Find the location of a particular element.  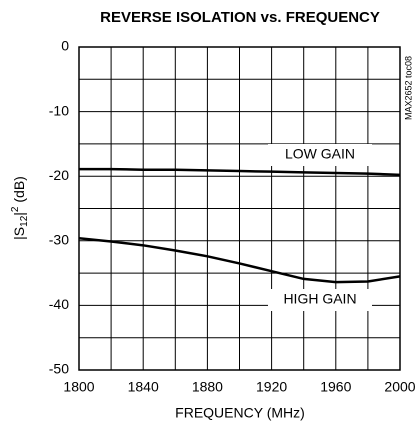

series-label: HIGH GAIN is located at coordinates (319, 299).